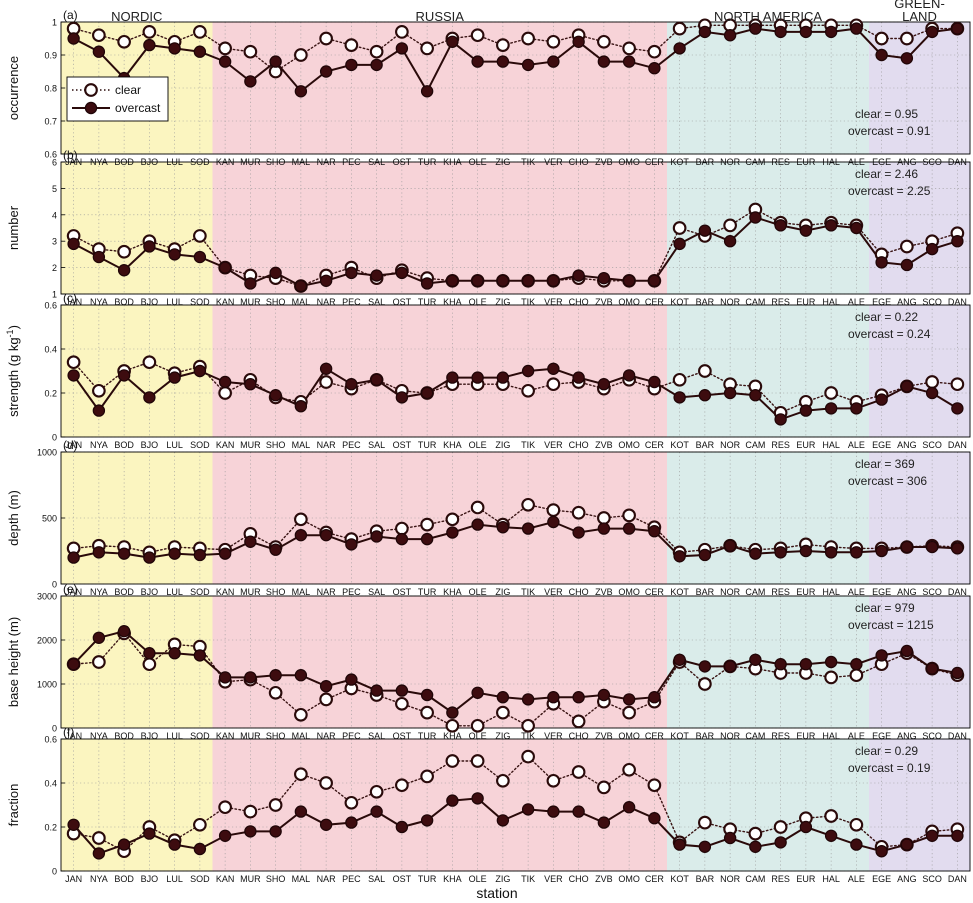 This screenshot has width=973, height=903. What do you see at coordinates (351, 879) in the screenshot?
I see `x-tick-label-5-11: PEC` at bounding box center [351, 879].